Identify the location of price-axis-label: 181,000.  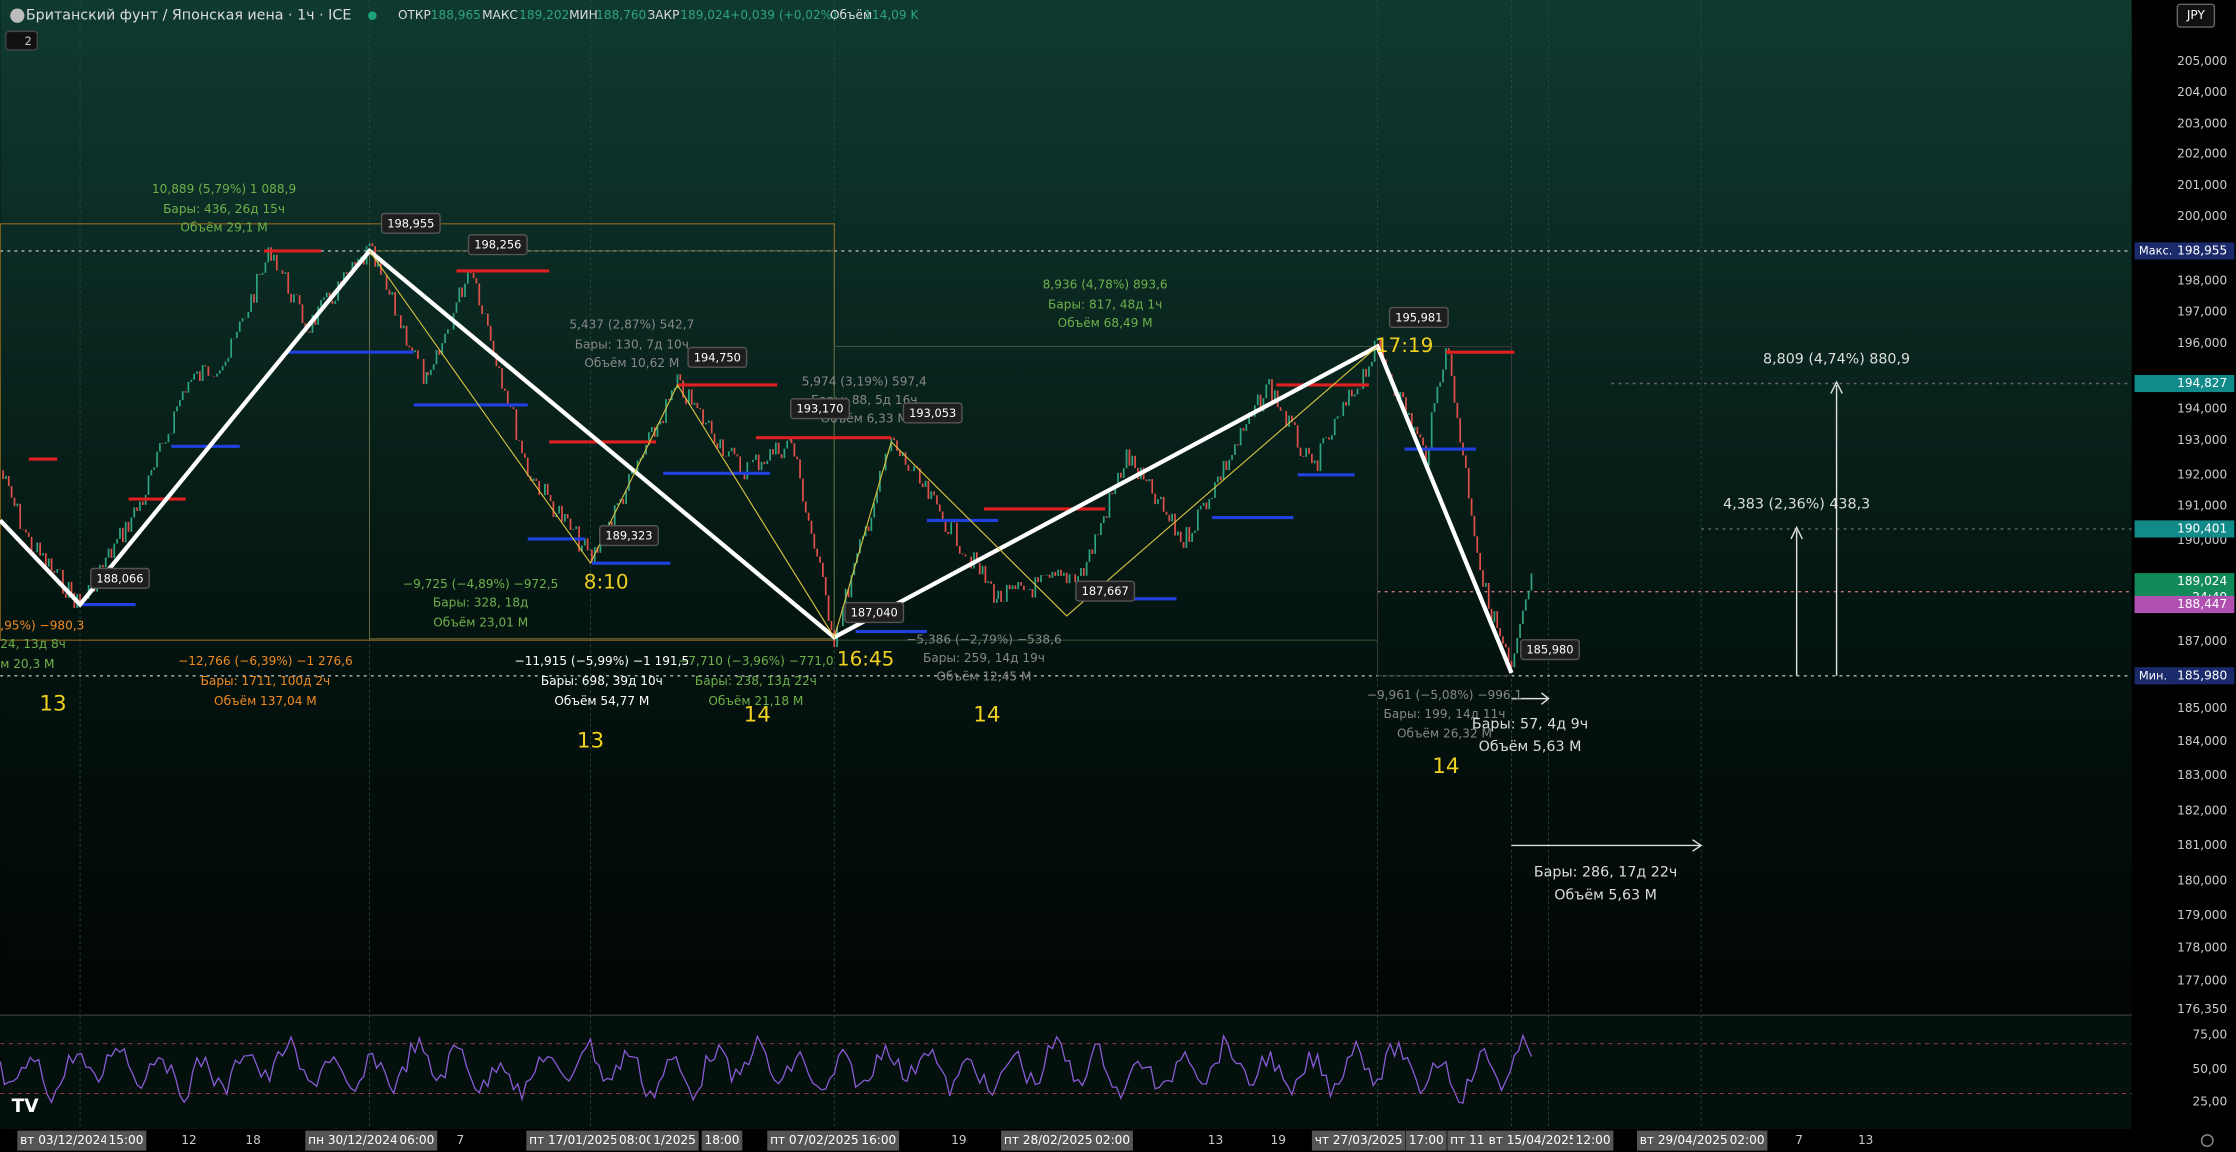
(2202, 845).